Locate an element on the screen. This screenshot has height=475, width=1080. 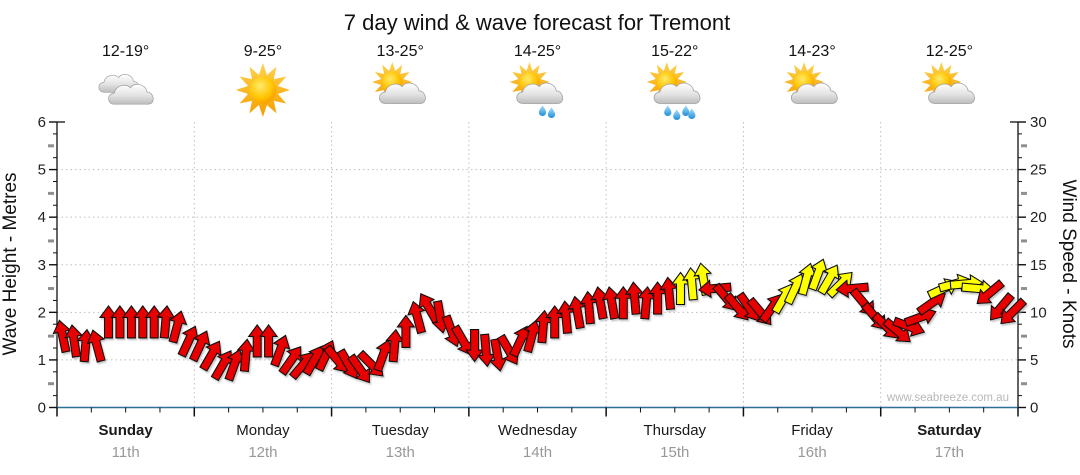
left-axis-tick-label: 0 is located at coordinates (42, 408).